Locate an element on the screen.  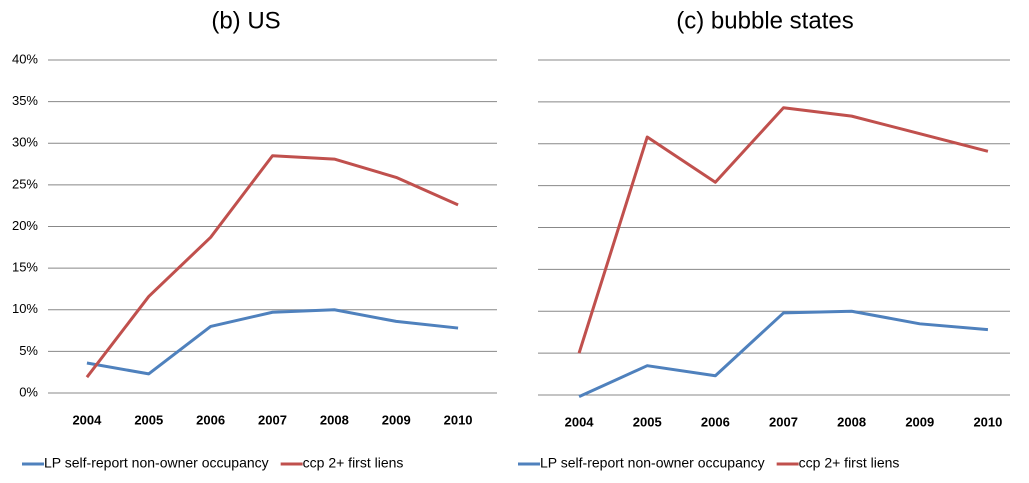
y-tick-label: 10% is located at coordinates (25, 308).